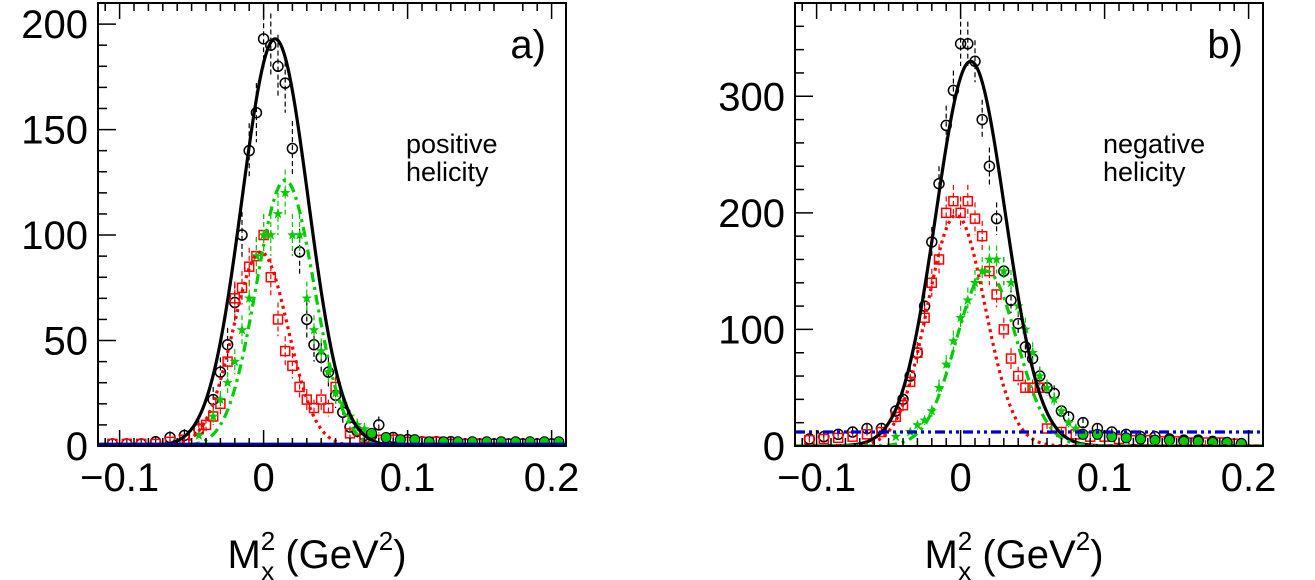 This screenshot has height=580, width=1315. What do you see at coordinates (774, 447) in the screenshot?
I see `y-tick-label: 0` at bounding box center [774, 447].